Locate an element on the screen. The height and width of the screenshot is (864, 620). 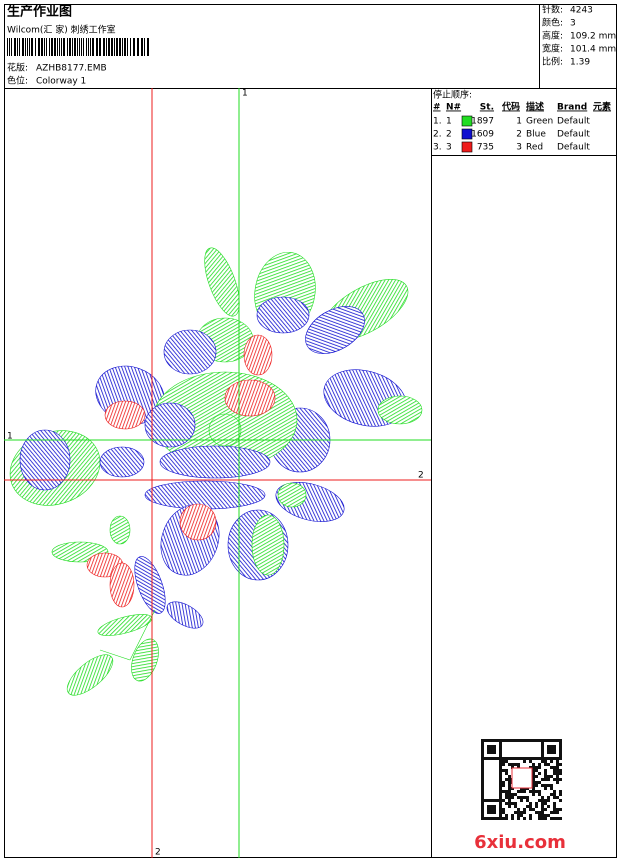
design: AZHB8177.EMB is located at coordinates (71, 69).